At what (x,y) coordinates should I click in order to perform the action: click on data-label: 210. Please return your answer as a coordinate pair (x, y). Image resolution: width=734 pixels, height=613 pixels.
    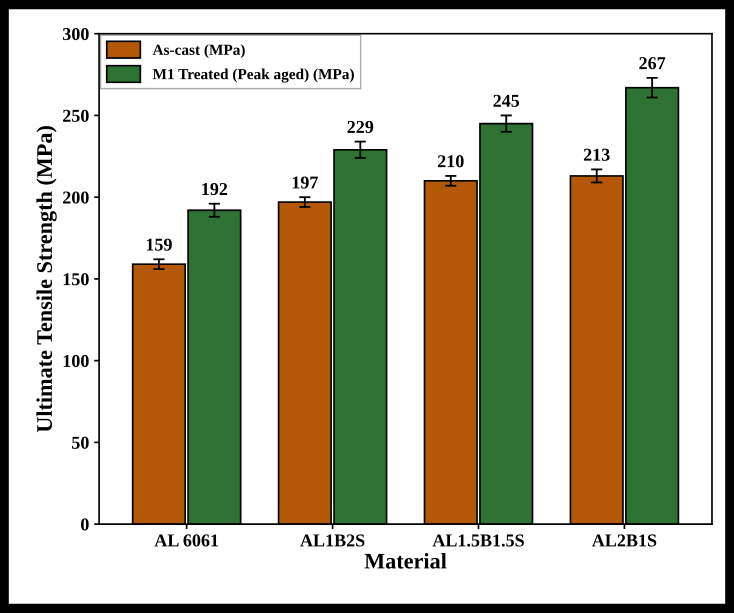
    Looking at the image, I should click on (451, 161).